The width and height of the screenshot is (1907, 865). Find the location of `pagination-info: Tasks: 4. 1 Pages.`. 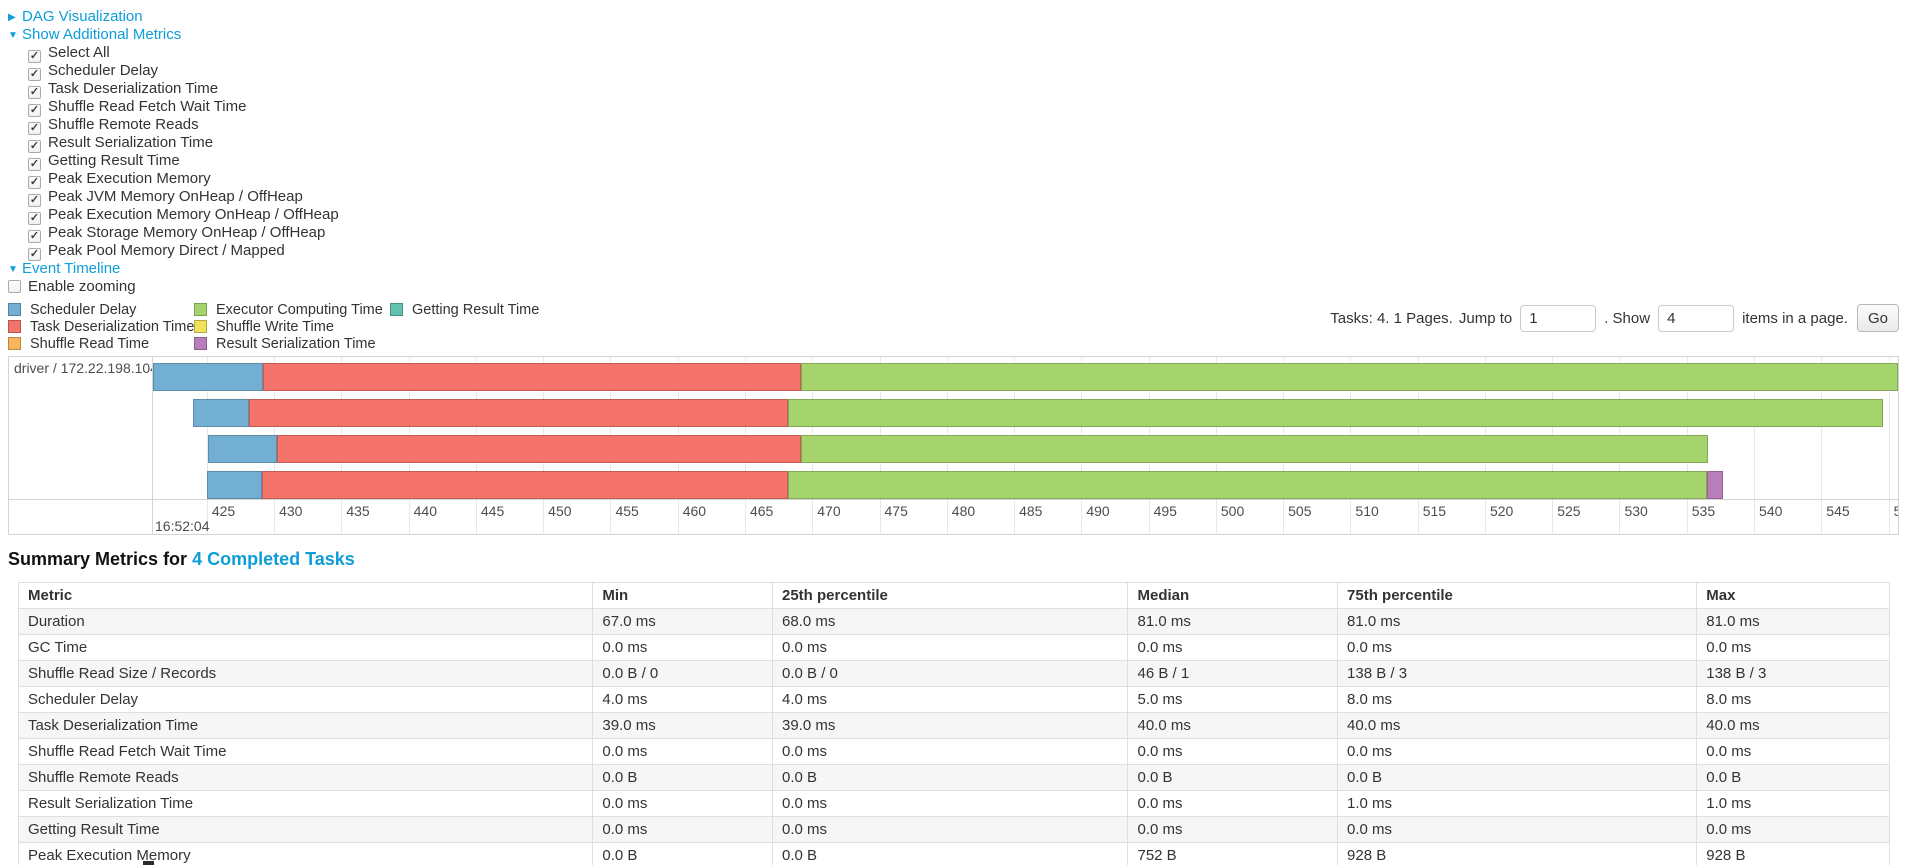

pagination-info: Tasks: 4. 1 Pages. is located at coordinates (1391, 318).